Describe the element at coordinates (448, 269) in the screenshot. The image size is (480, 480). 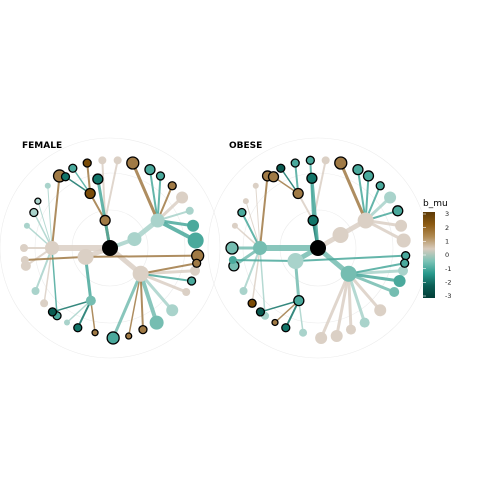
I see `legend-tick-label: -1` at that location.